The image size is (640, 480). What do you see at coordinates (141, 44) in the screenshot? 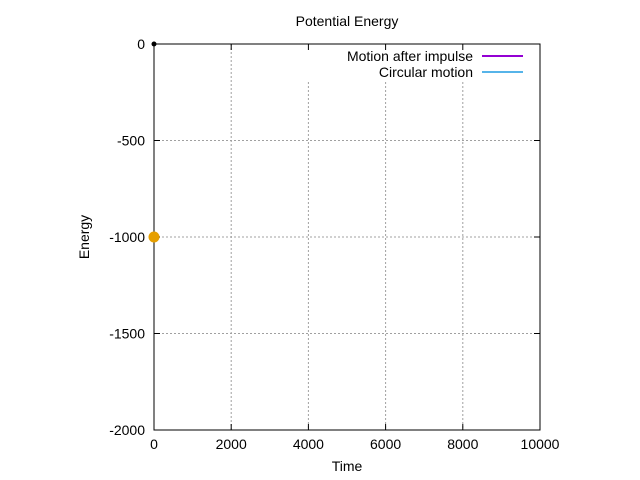
I see `y-tick-label: 0` at bounding box center [141, 44].